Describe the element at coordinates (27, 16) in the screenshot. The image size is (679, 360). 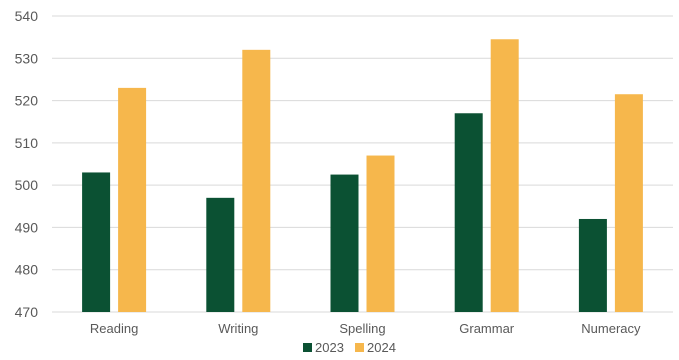
I see `y-tick-label: 540` at that location.